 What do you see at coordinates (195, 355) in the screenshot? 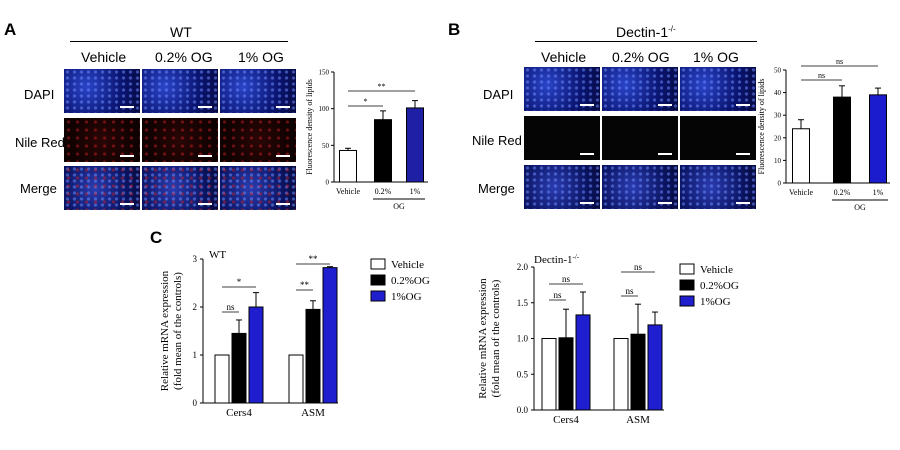
I see `y-tick-label: 1` at bounding box center [195, 355].